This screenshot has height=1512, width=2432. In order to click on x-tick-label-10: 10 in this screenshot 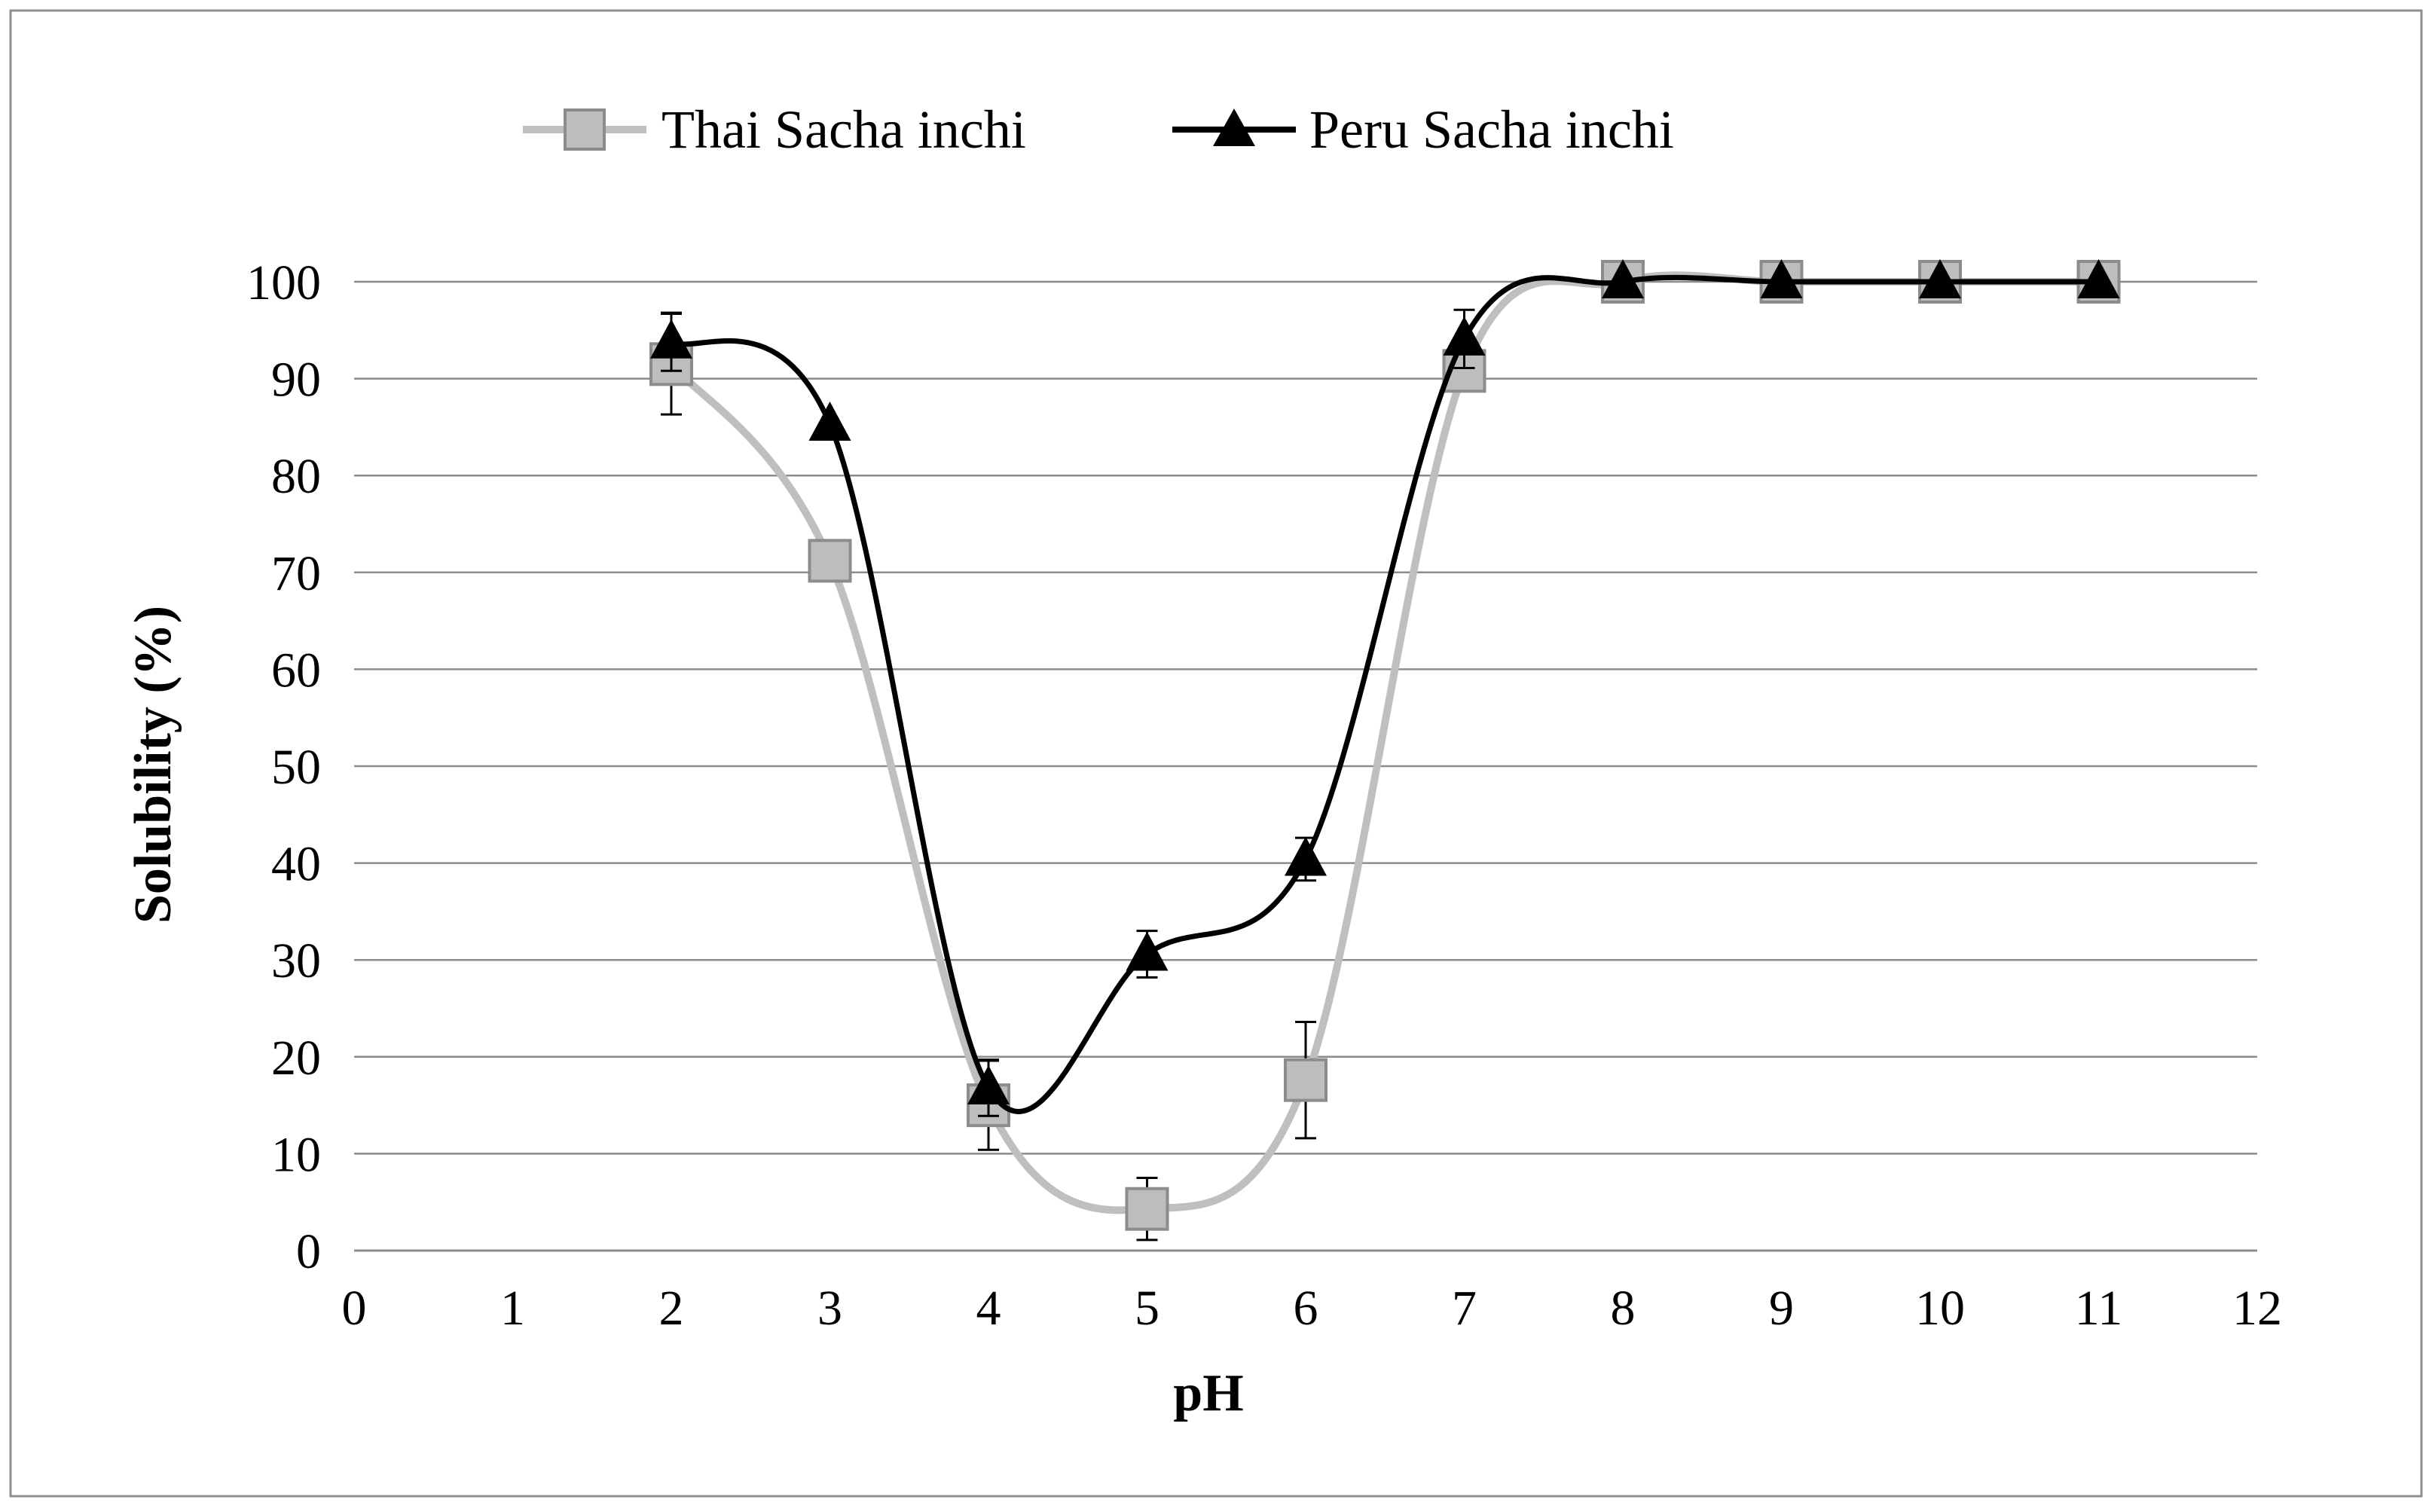, I will do `click(1940, 1308)`.